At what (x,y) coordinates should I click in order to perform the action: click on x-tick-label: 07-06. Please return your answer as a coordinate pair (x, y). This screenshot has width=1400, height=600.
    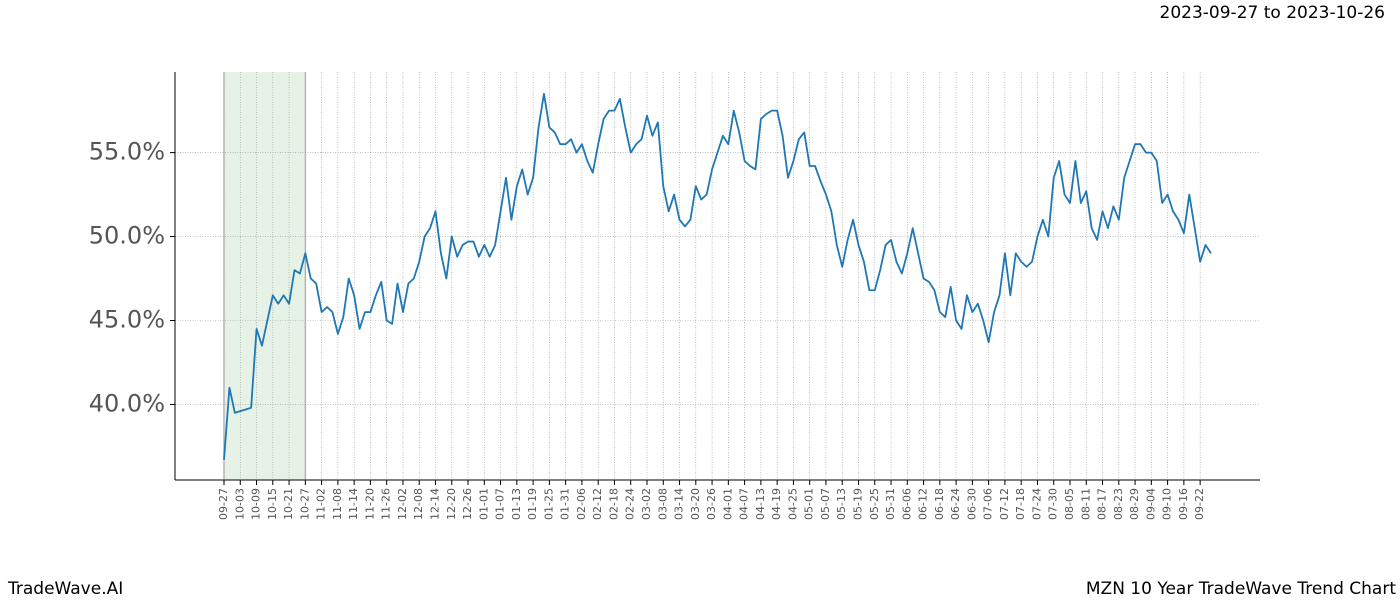
    Looking at the image, I should click on (988, 504).